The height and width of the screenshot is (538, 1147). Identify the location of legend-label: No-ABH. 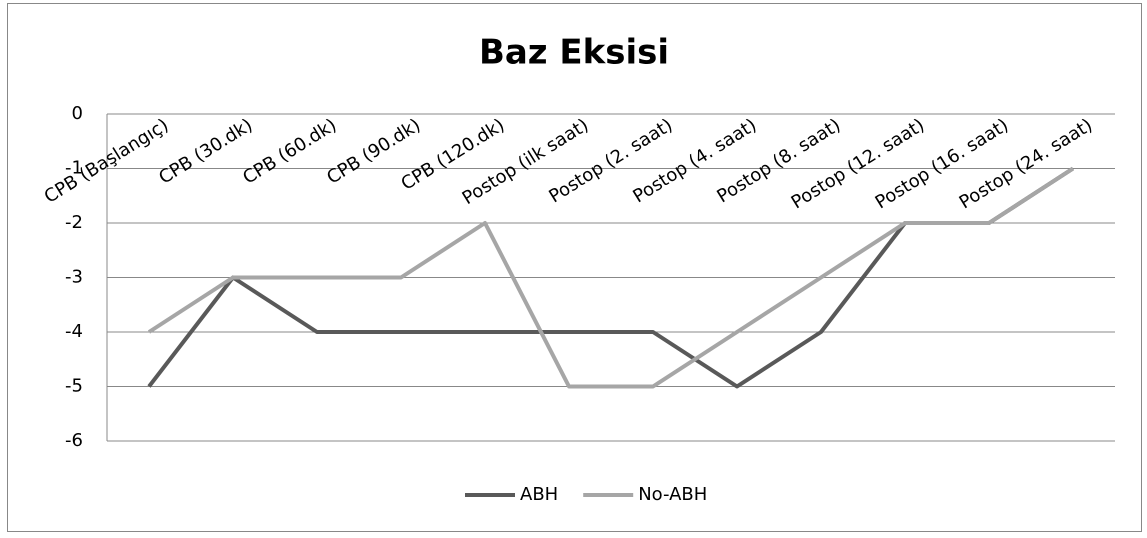
(672, 494).